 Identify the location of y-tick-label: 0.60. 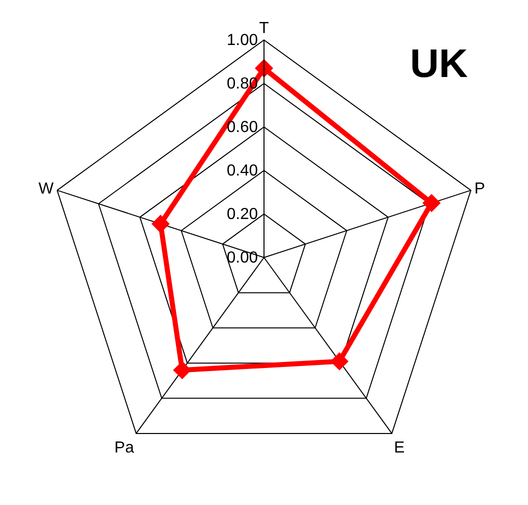
(242, 127).